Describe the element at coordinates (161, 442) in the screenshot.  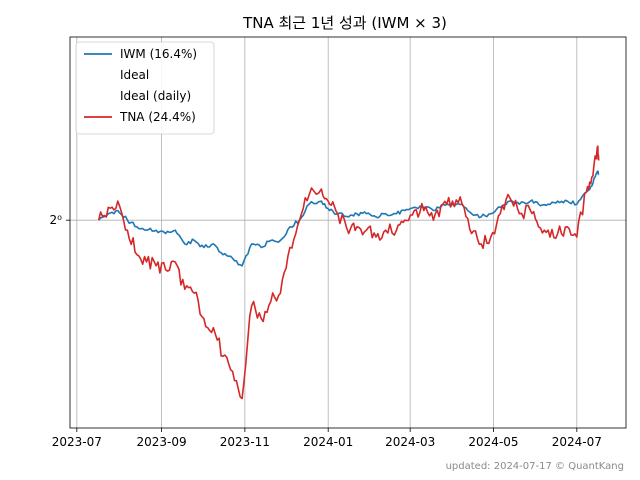
I see `x-tick-label: 2023-09` at that location.